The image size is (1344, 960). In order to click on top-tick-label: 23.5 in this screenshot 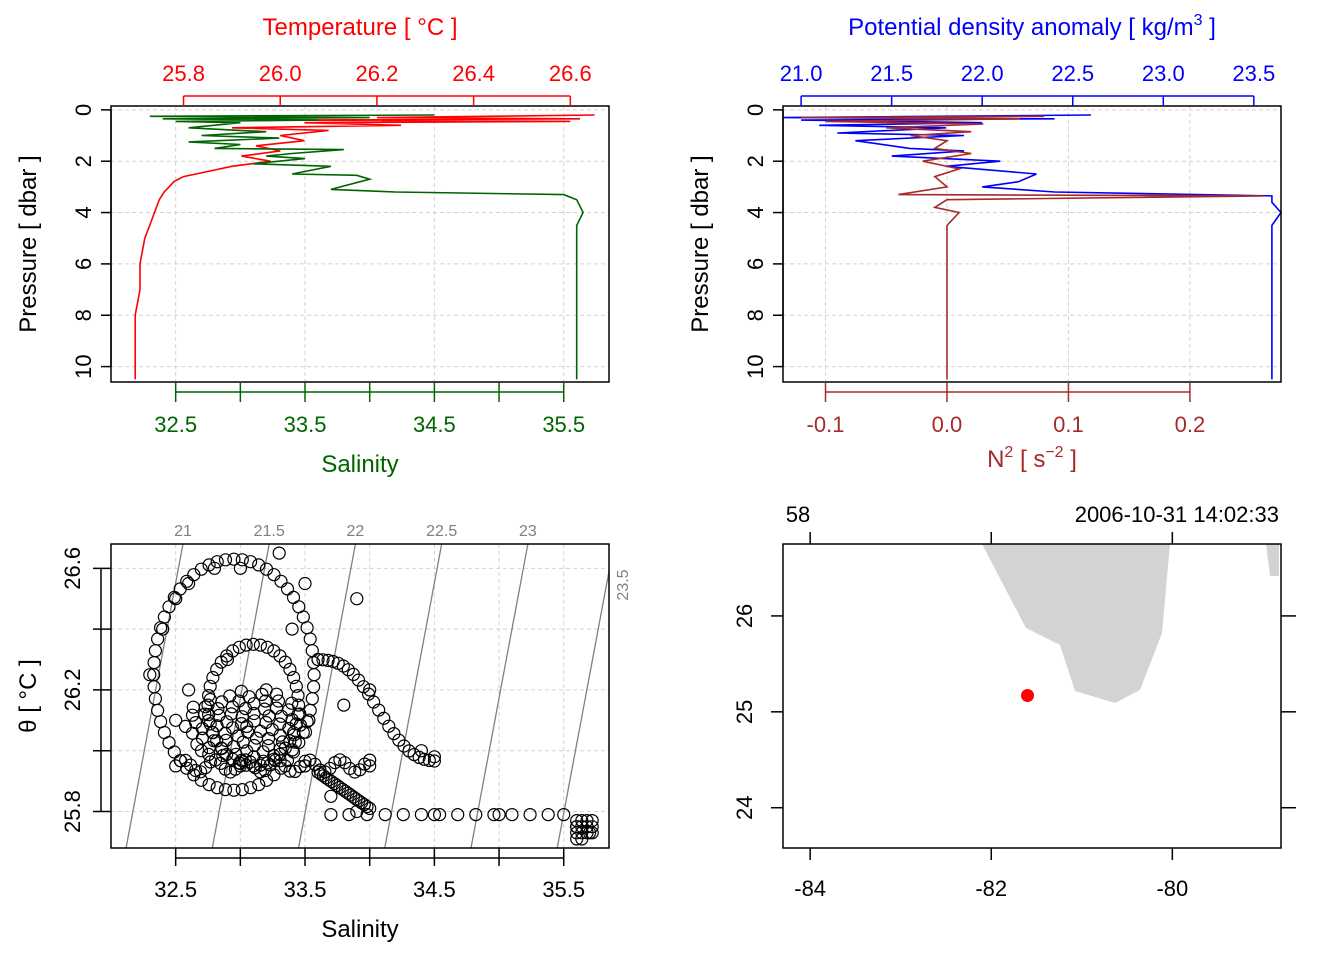, I will do `click(1253, 73)`.